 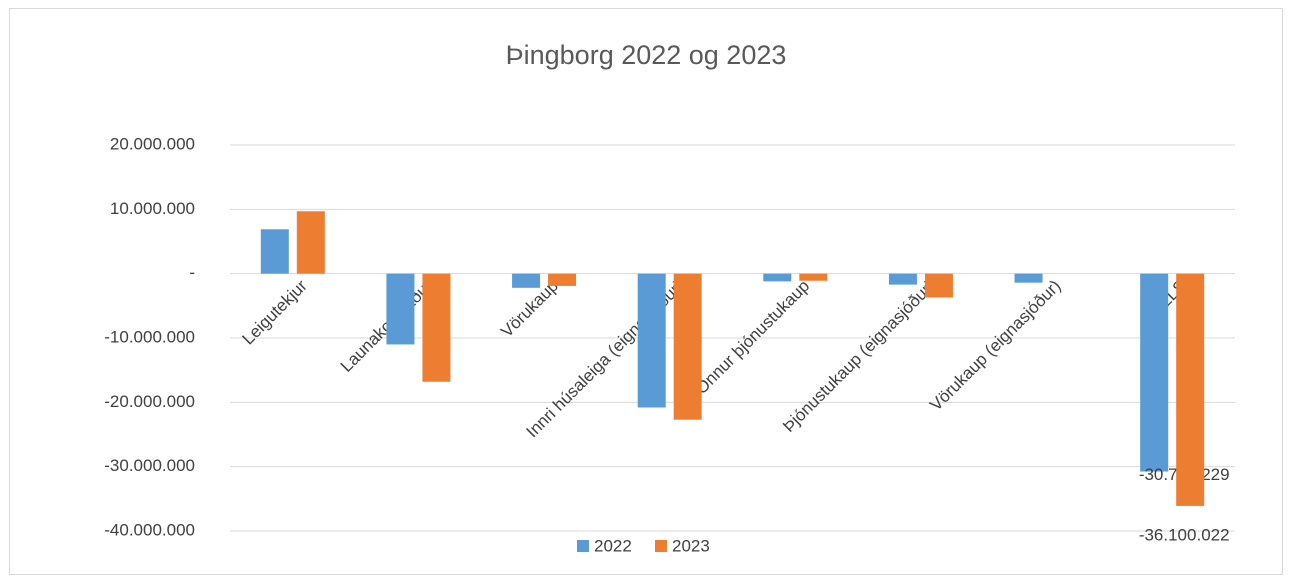 I want to click on y-tick-label: -, so click(x=192, y=272).